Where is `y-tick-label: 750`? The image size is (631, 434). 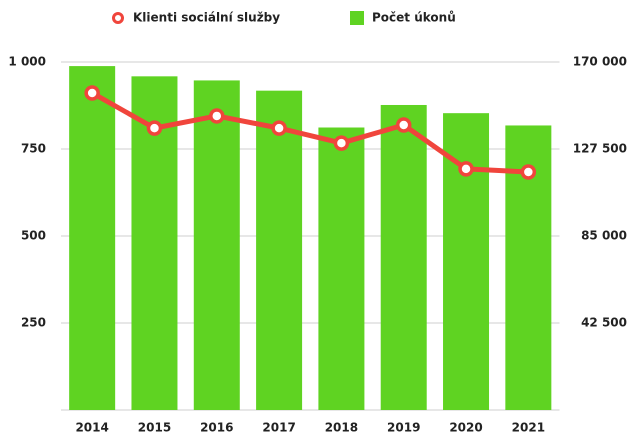
y-tick-label: 750 is located at coordinates (33, 149).